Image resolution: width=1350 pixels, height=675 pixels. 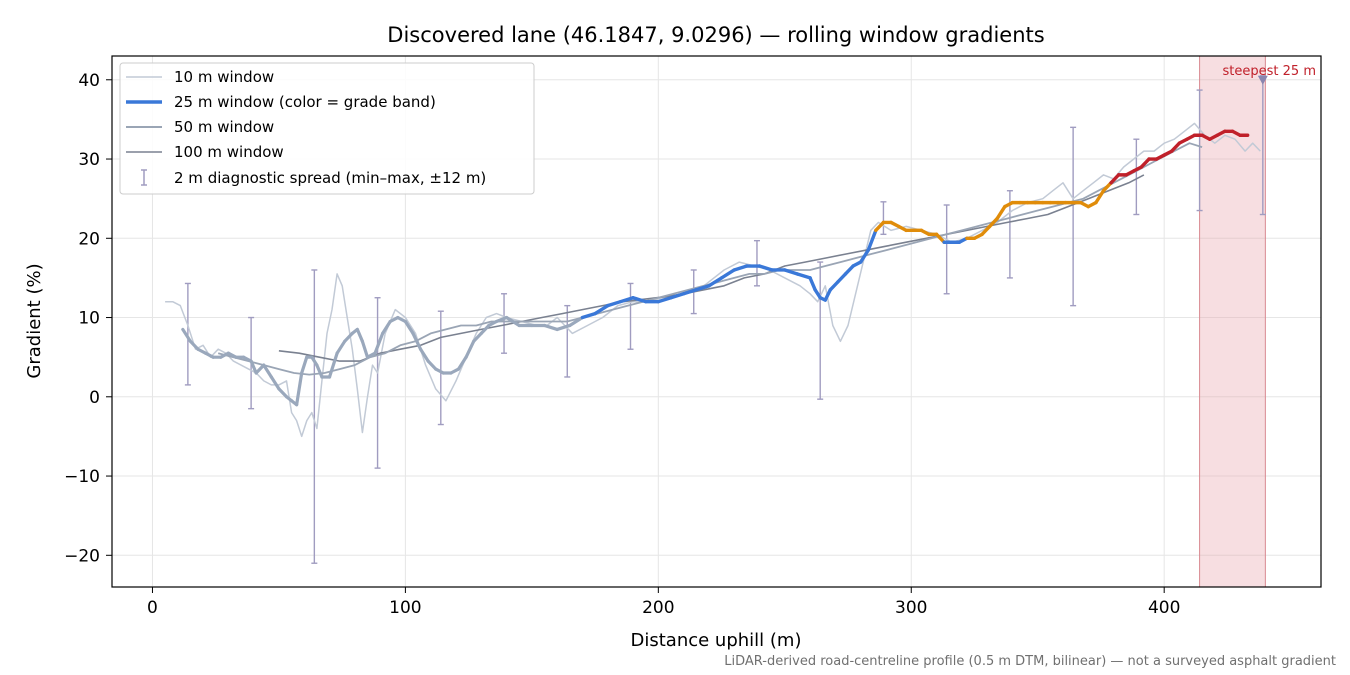 What do you see at coordinates (94, 398) in the screenshot?
I see `y-tick-label: 0` at bounding box center [94, 398].